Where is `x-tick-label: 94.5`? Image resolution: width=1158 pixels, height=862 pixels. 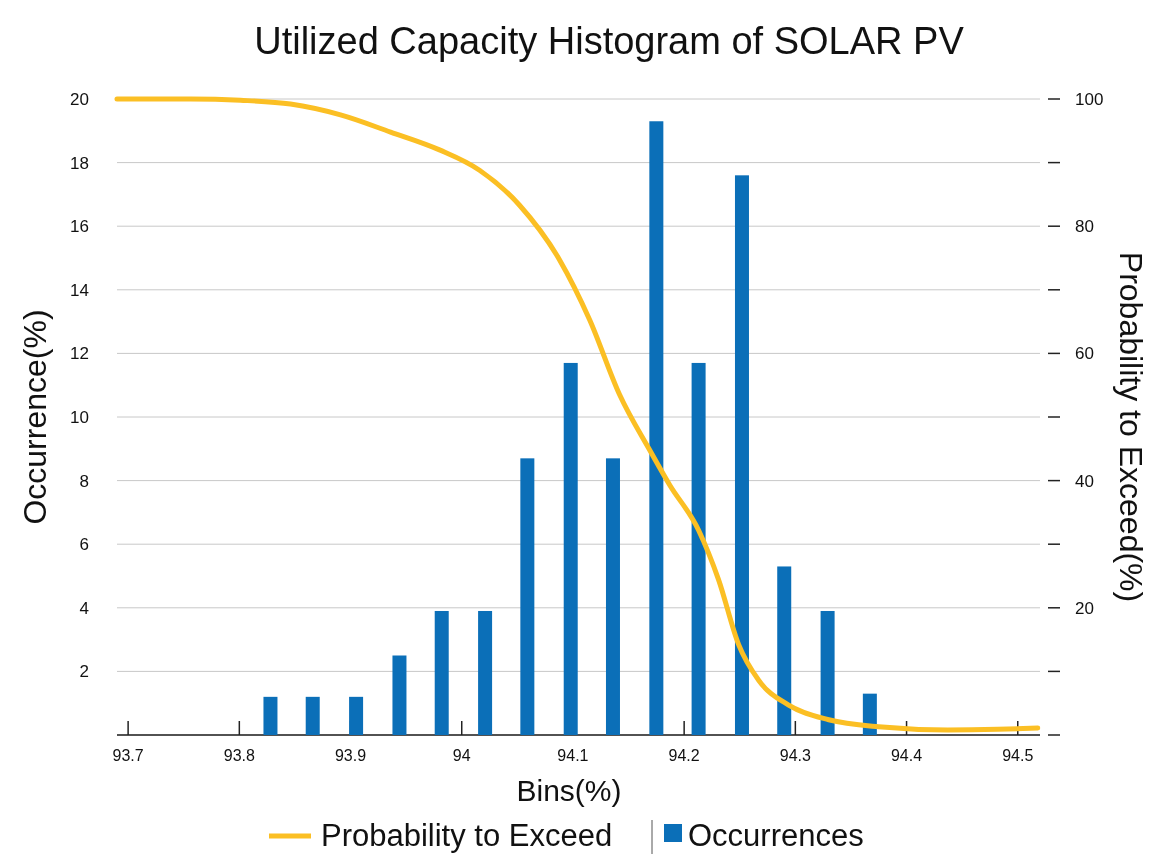 x-tick-label: 94.5 is located at coordinates (1018, 755).